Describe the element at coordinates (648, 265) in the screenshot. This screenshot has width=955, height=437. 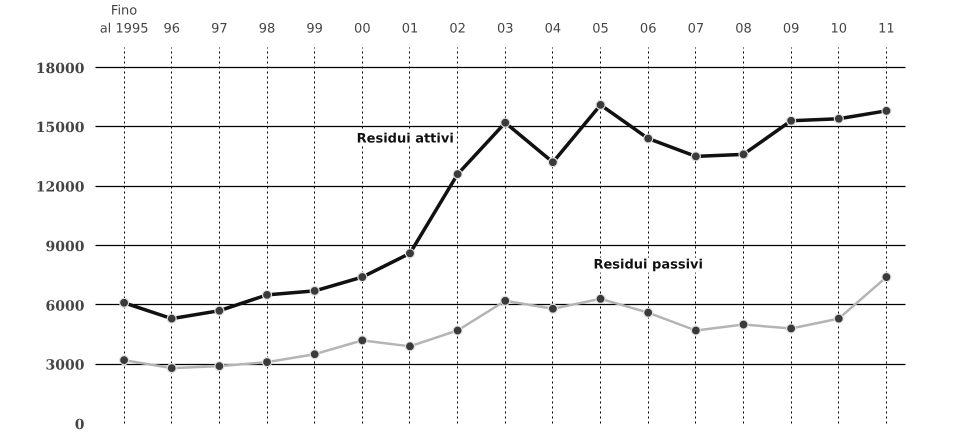
I see `series-label: Residui passivi` at that location.